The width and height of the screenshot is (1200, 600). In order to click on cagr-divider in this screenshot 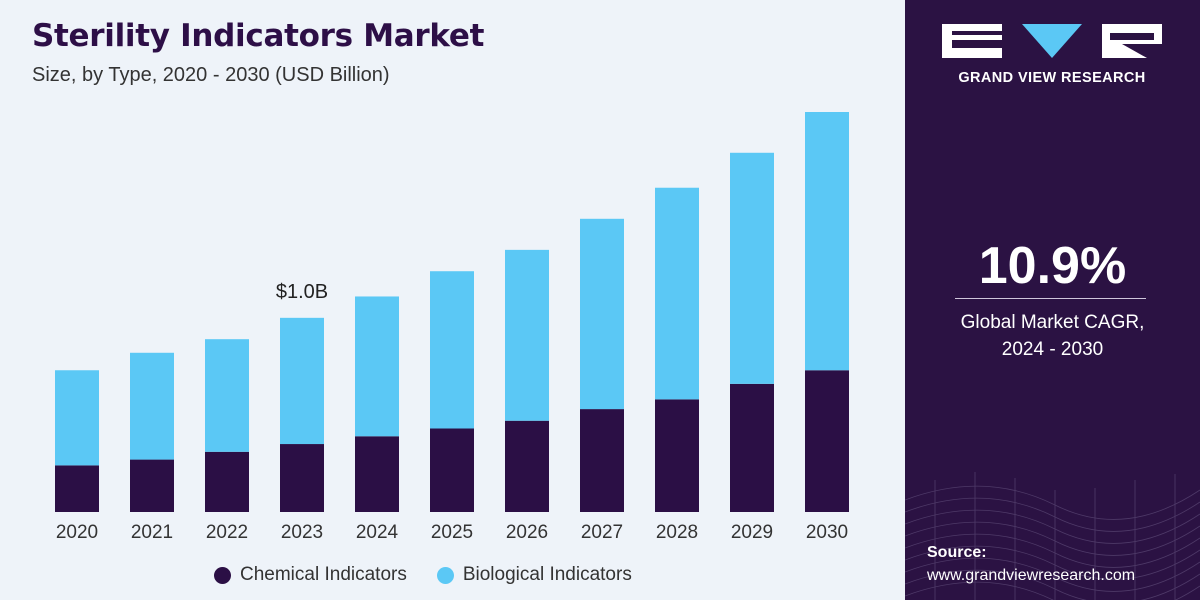, I will do `click(1050, 298)`.